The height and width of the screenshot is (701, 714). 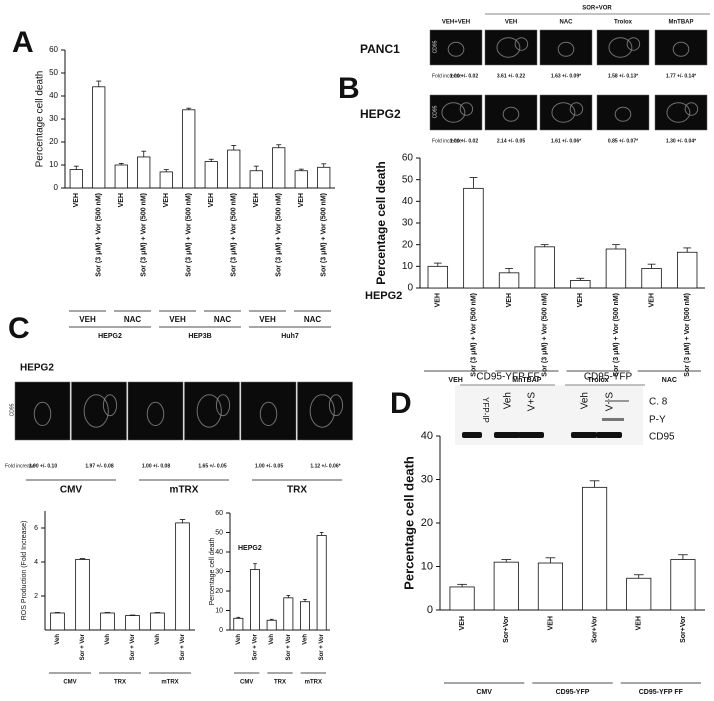 What do you see at coordinates (212, 572) in the screenshot?
I see `y-axis-label: Percentage cell death` at bounding box center [212, 572].